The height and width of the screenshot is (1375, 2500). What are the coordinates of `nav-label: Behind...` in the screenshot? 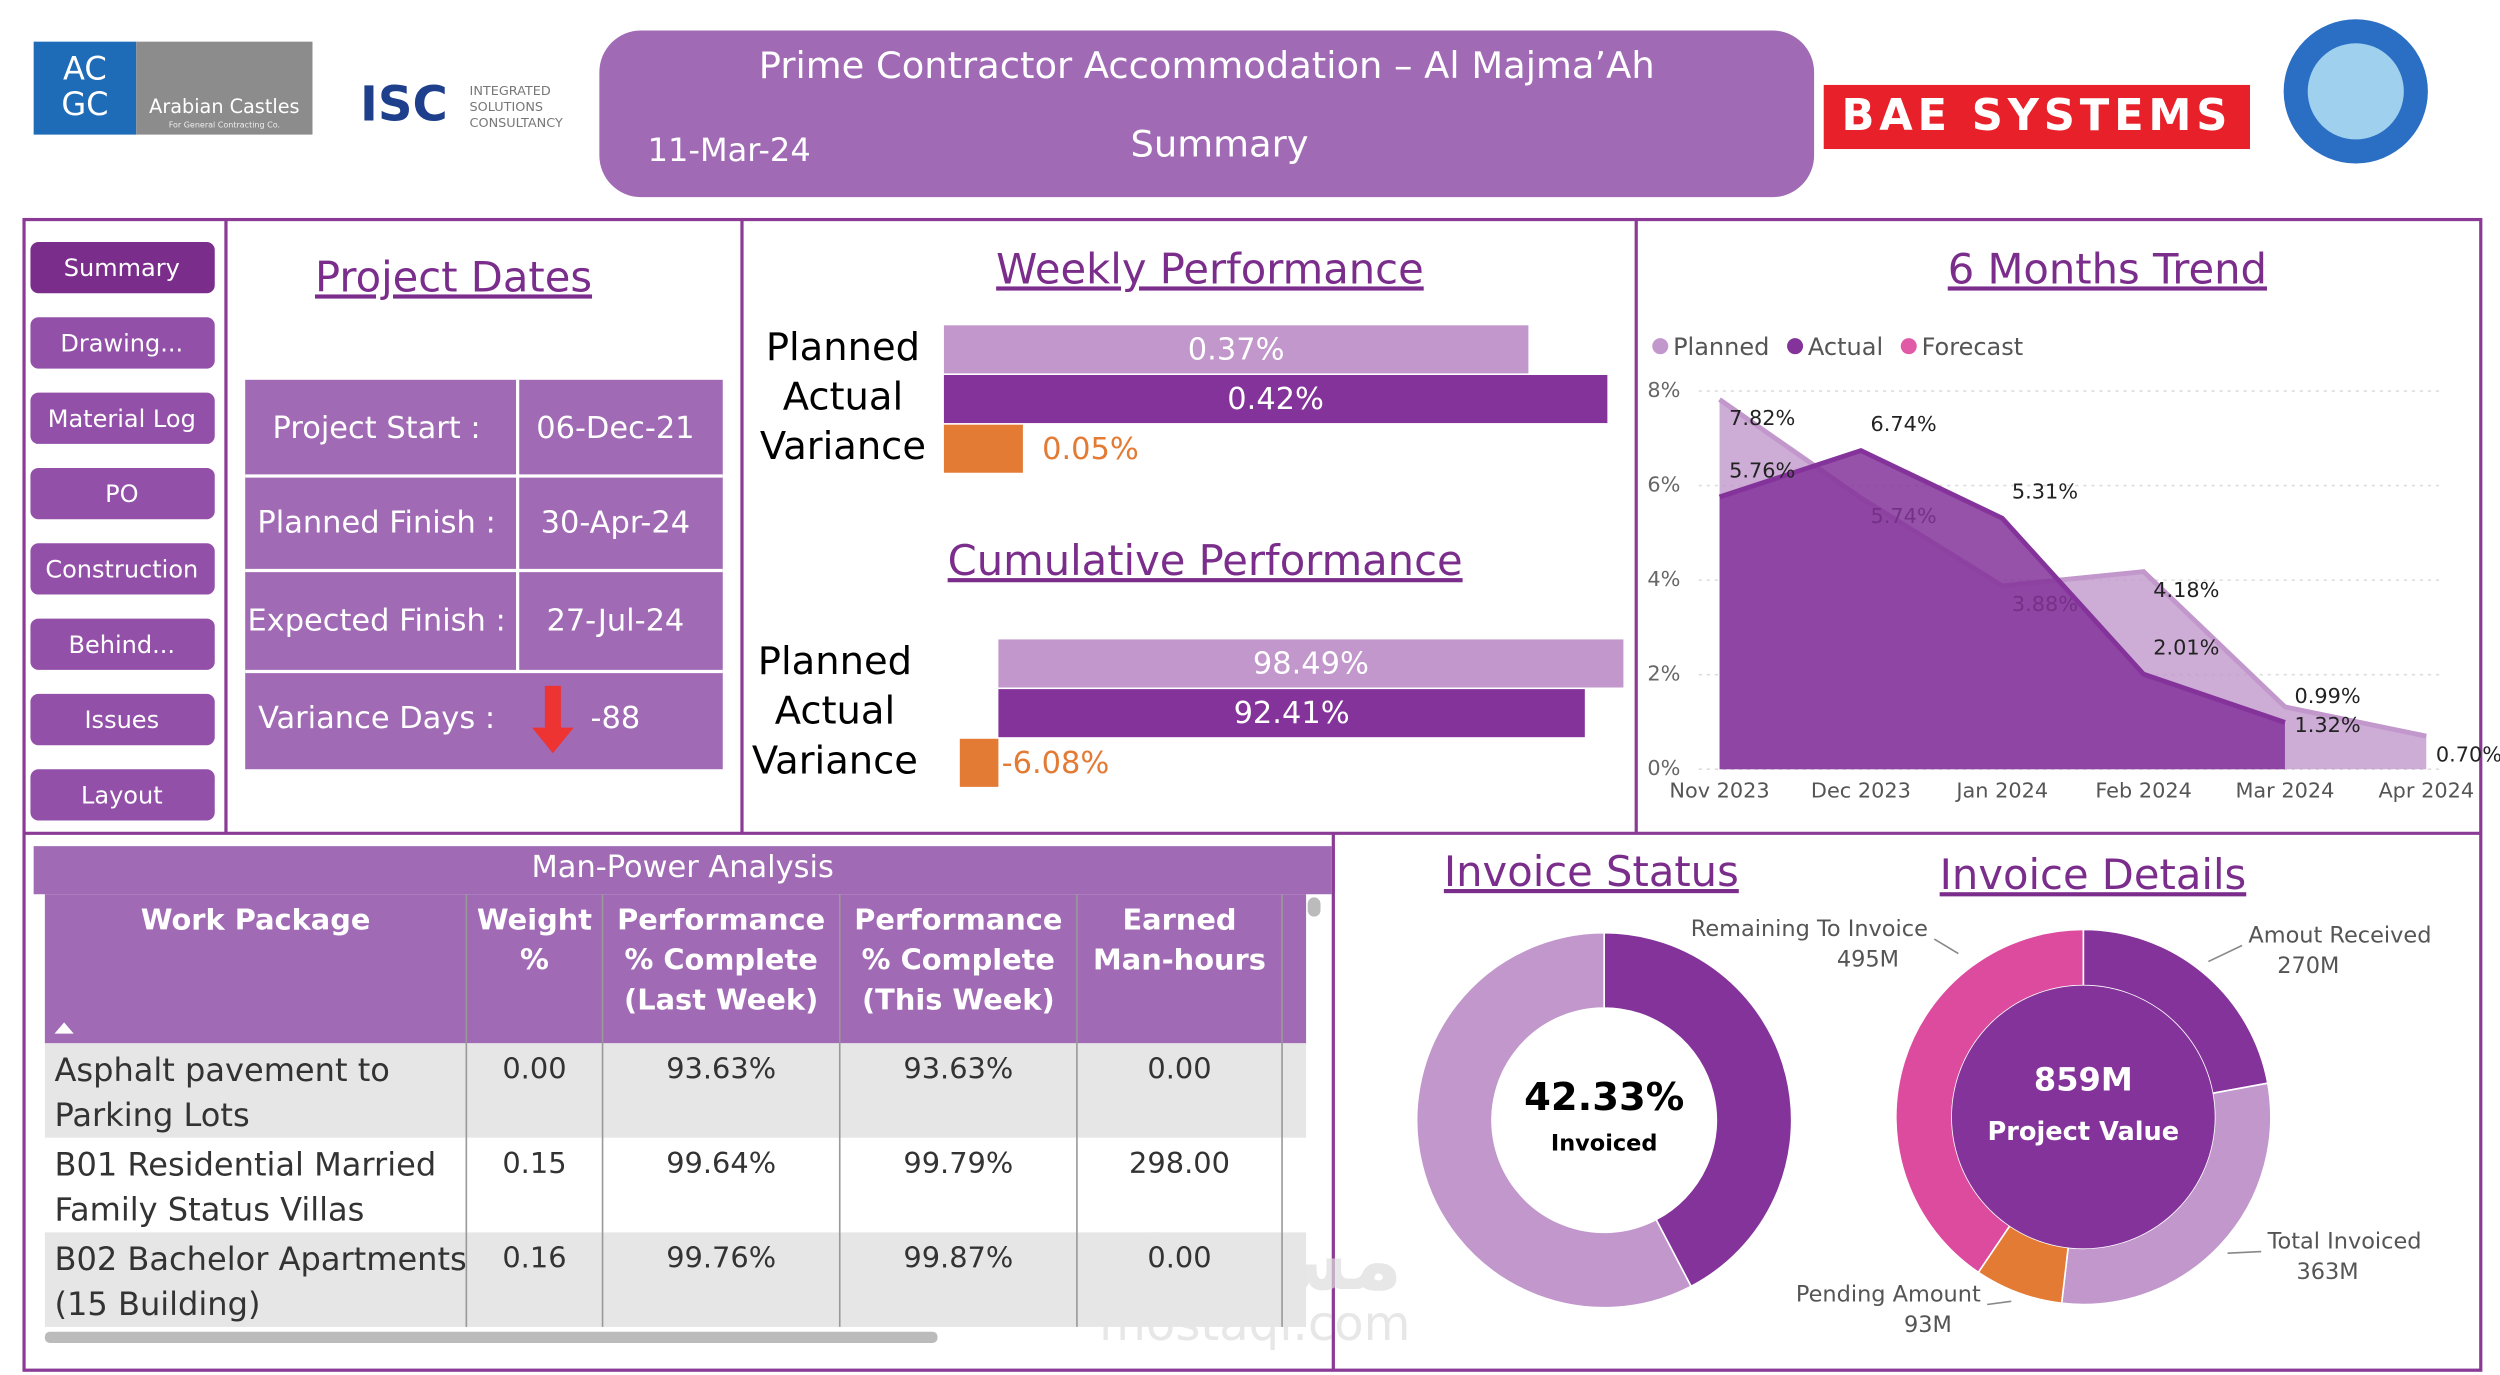 It's located at (122, 645).